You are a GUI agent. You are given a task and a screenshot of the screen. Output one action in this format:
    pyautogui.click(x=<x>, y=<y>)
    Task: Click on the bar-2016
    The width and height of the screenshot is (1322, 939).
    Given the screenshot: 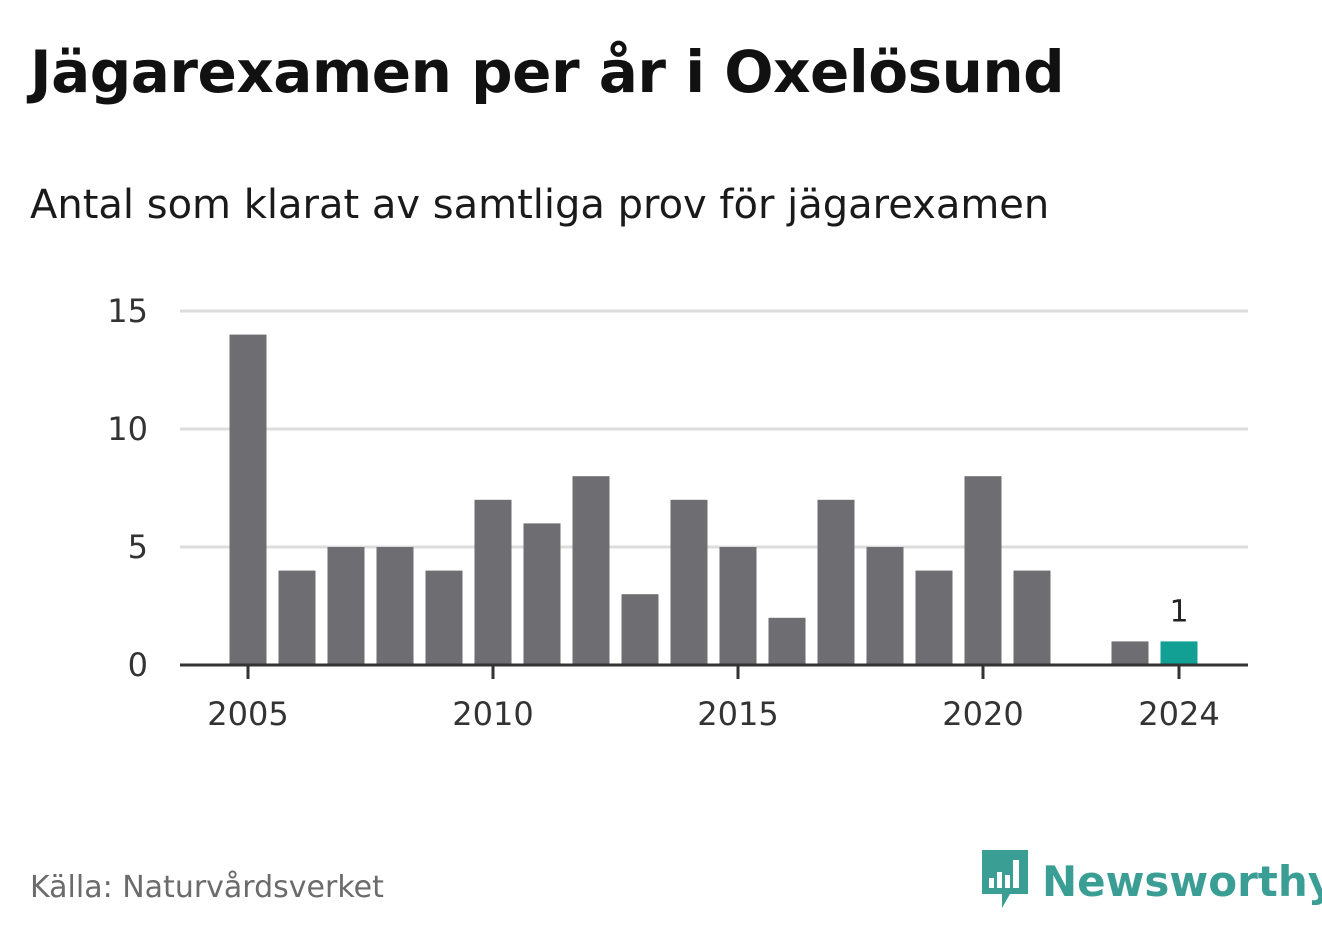 What is the action you would take?
    pyautogui.click(x=787, y=641)
    